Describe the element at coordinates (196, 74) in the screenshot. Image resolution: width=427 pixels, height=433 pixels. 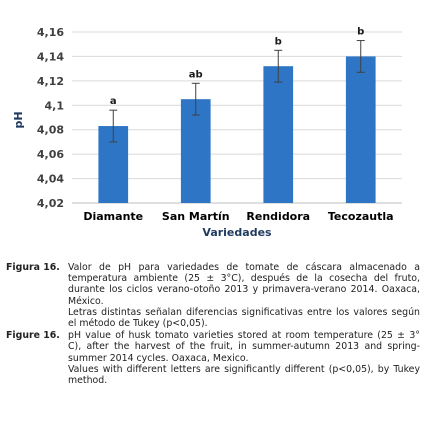
I see `significance-letter: ab` at that location.